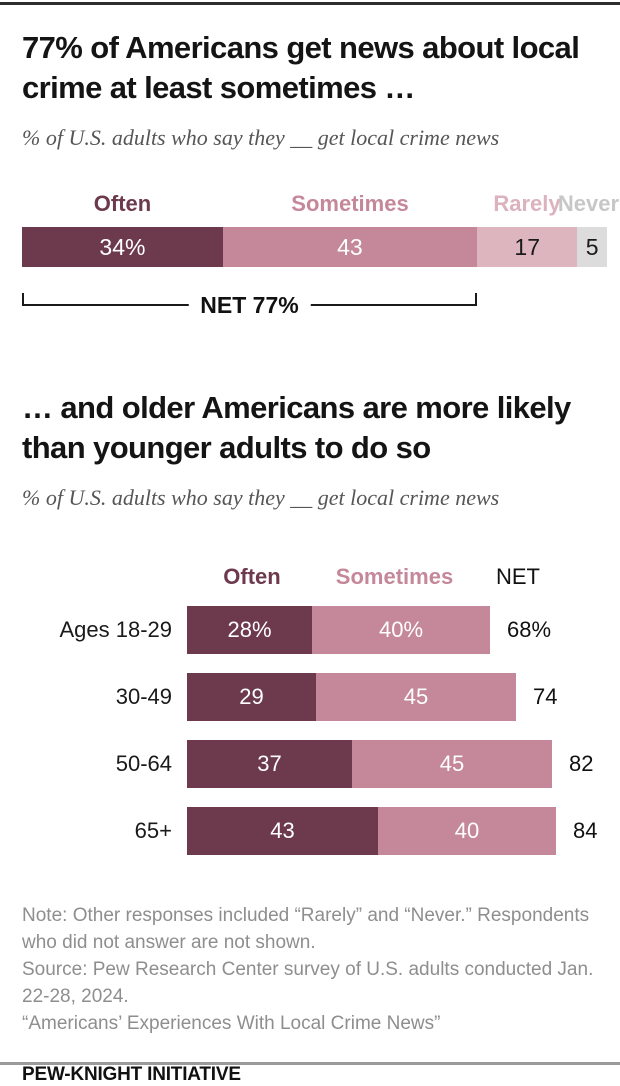  Describe the element at coordinates (518, 576) in the screenshot. I see `header-net: NET` at that location.